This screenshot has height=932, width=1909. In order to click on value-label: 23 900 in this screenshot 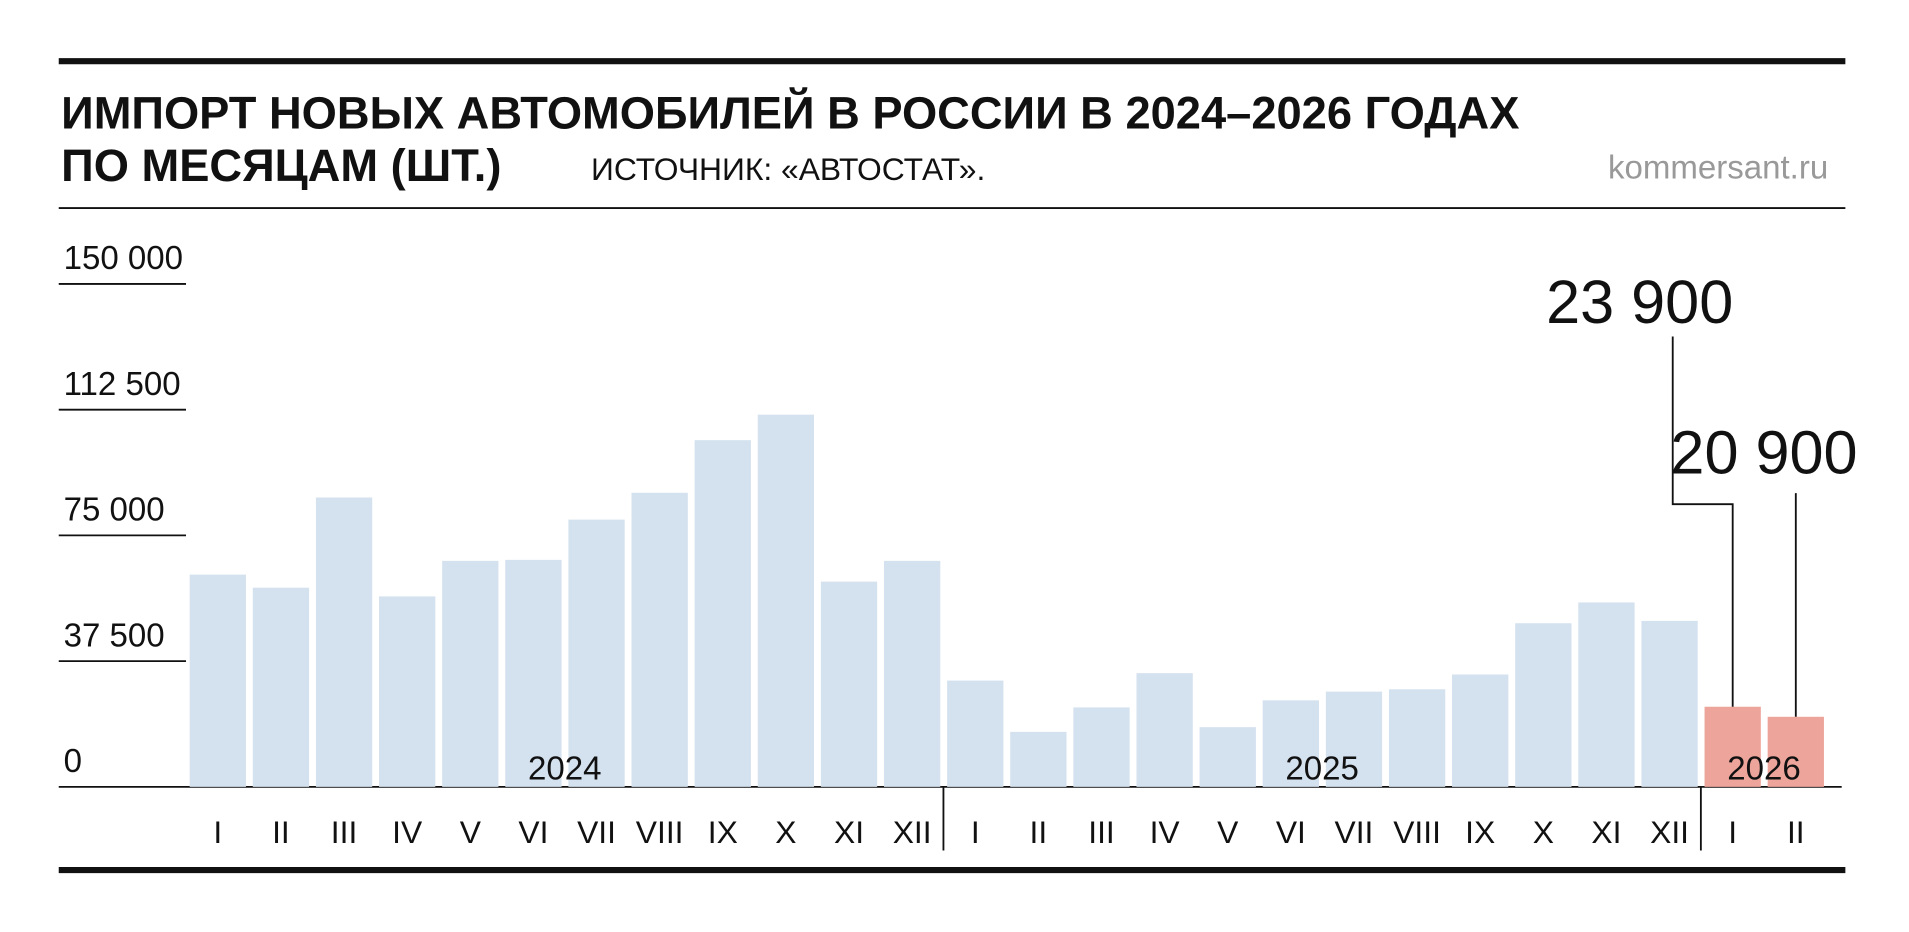, I will do `click(1639, 302)`.